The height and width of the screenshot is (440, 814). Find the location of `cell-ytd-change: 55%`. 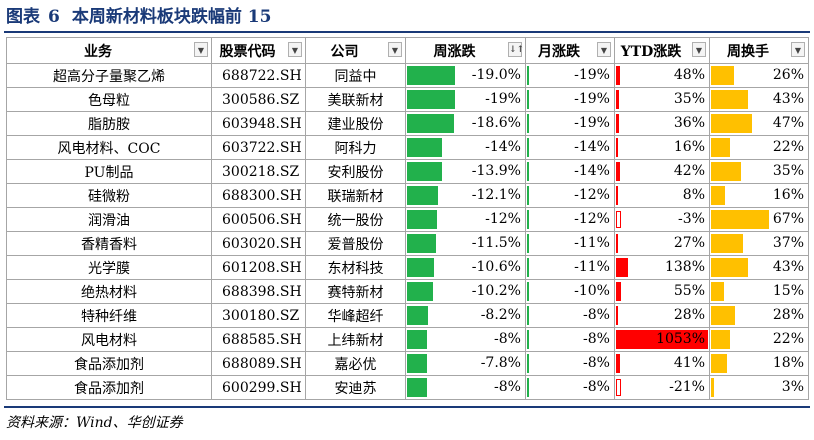

cell-ytd-change: 55% is located at coordinates (662, 291).